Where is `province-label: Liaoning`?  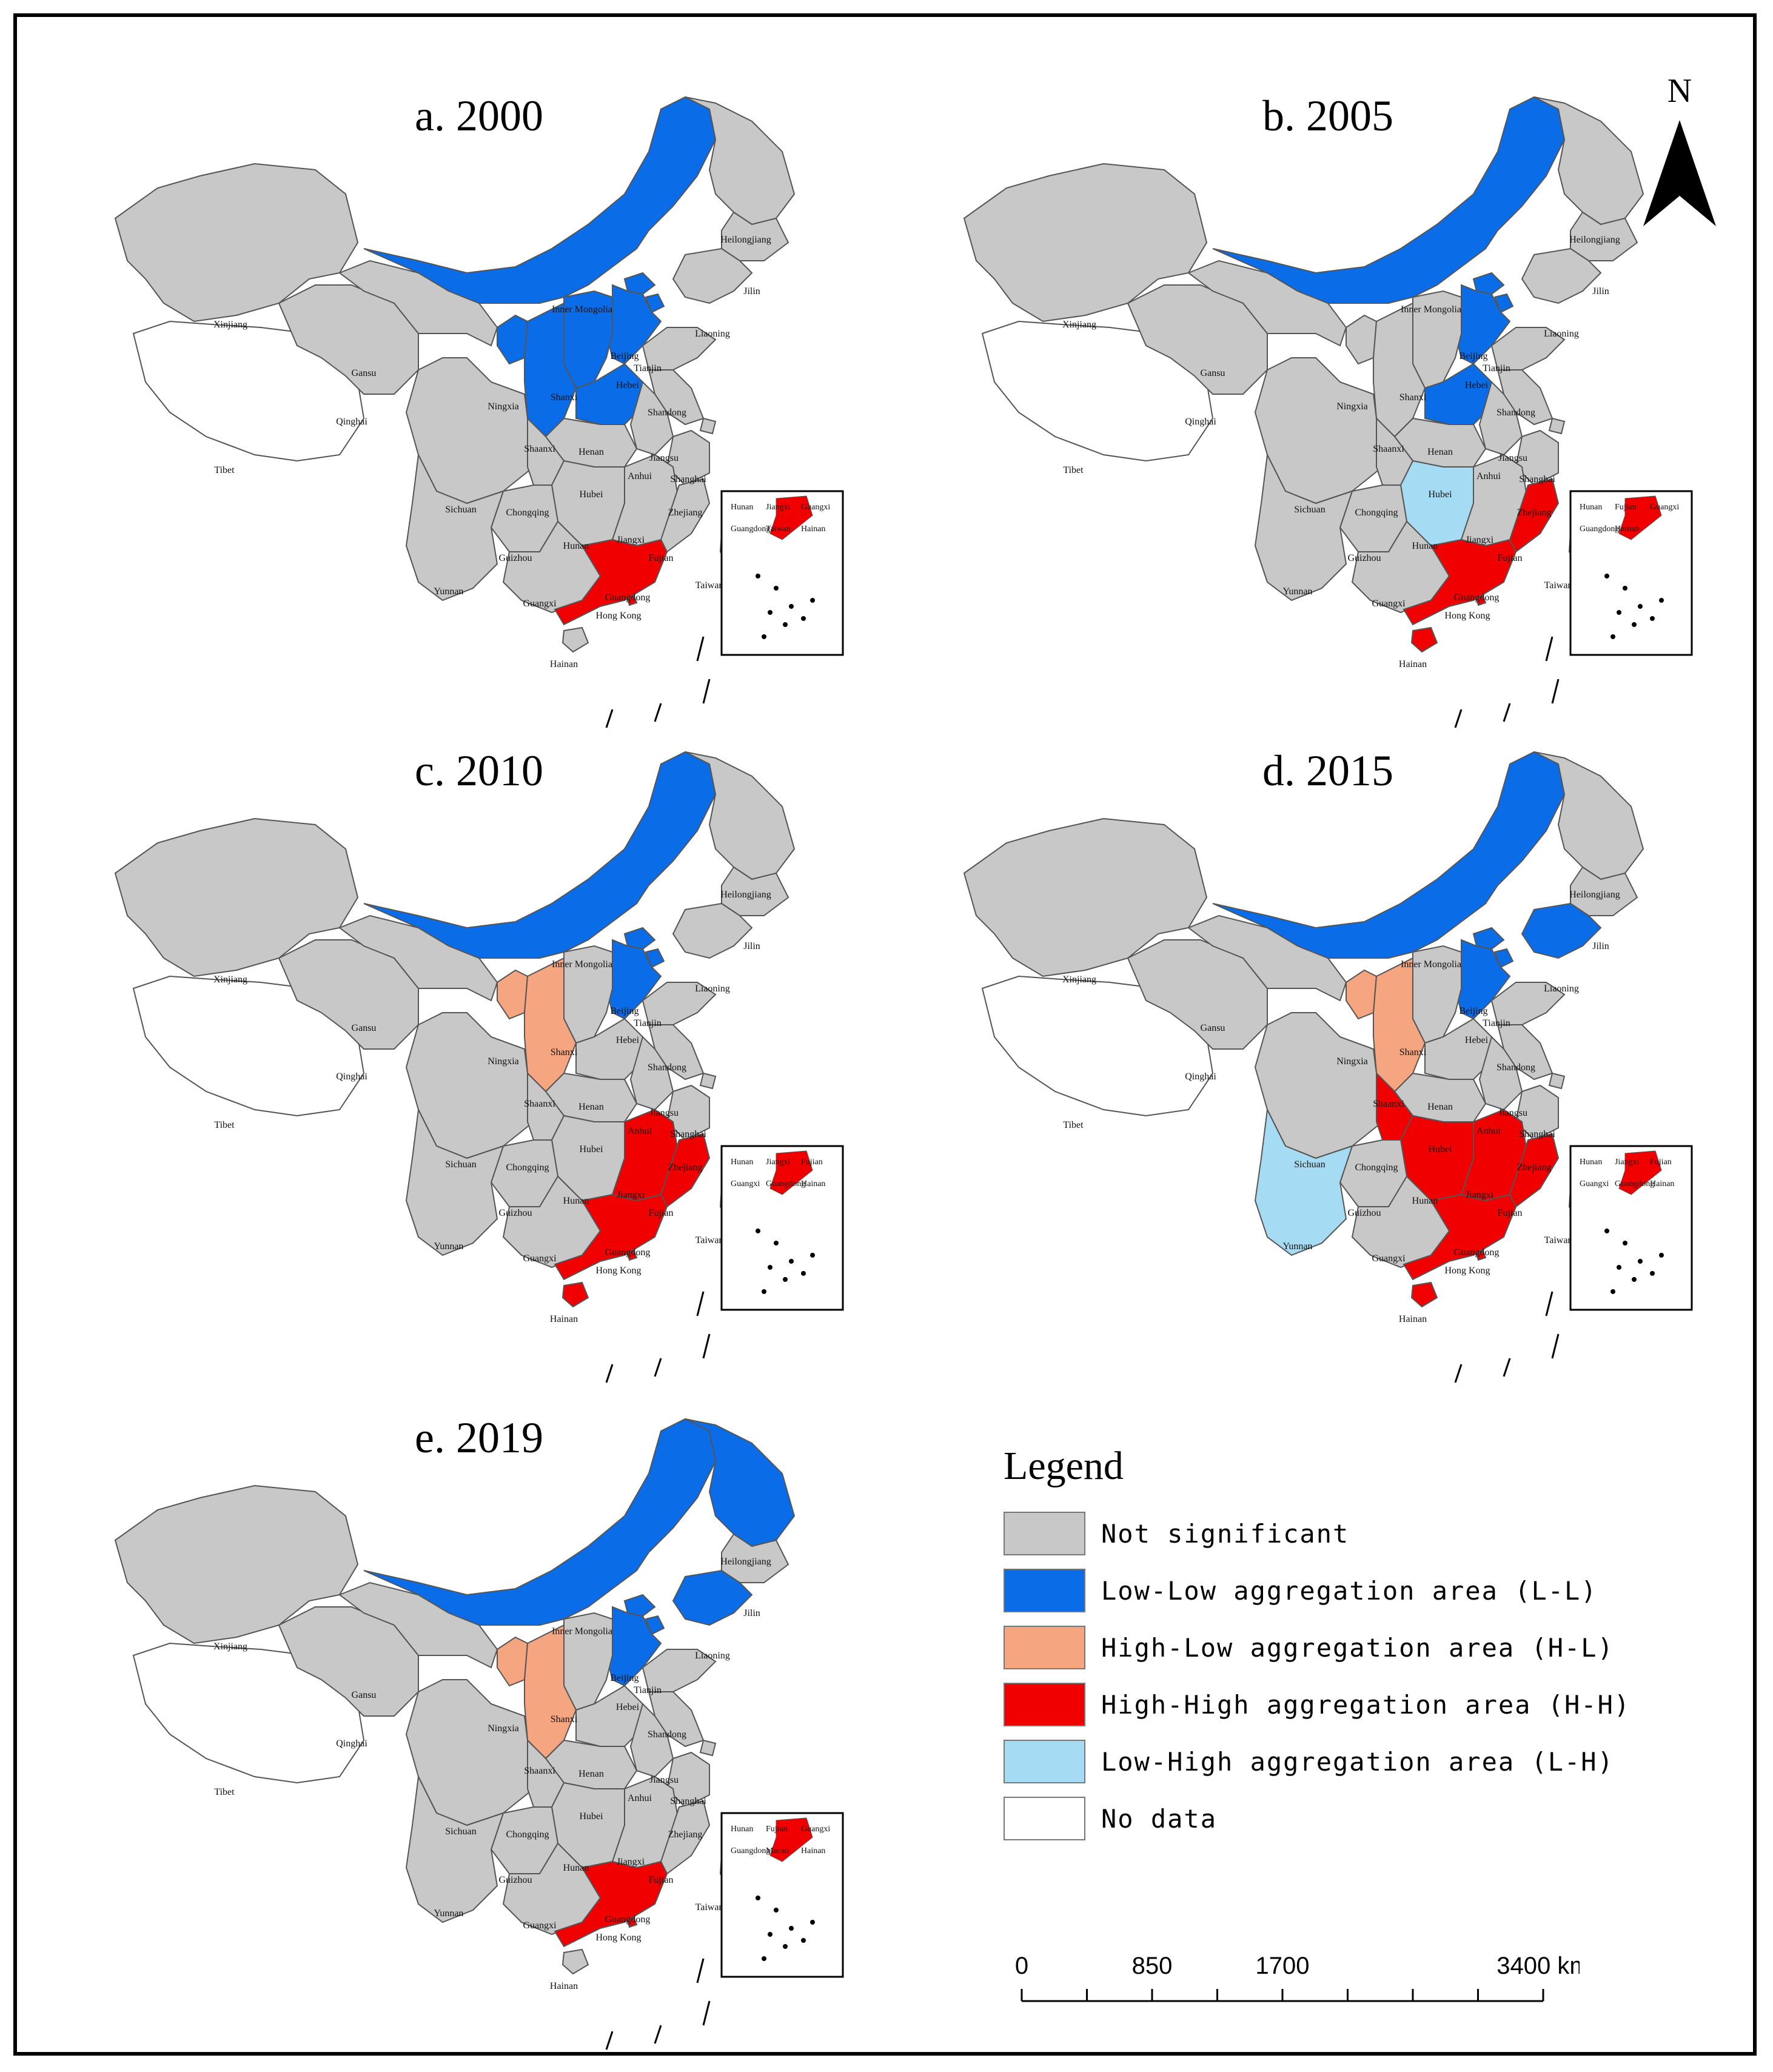
province-label: Liaoning is located at coordinates (712, 334).